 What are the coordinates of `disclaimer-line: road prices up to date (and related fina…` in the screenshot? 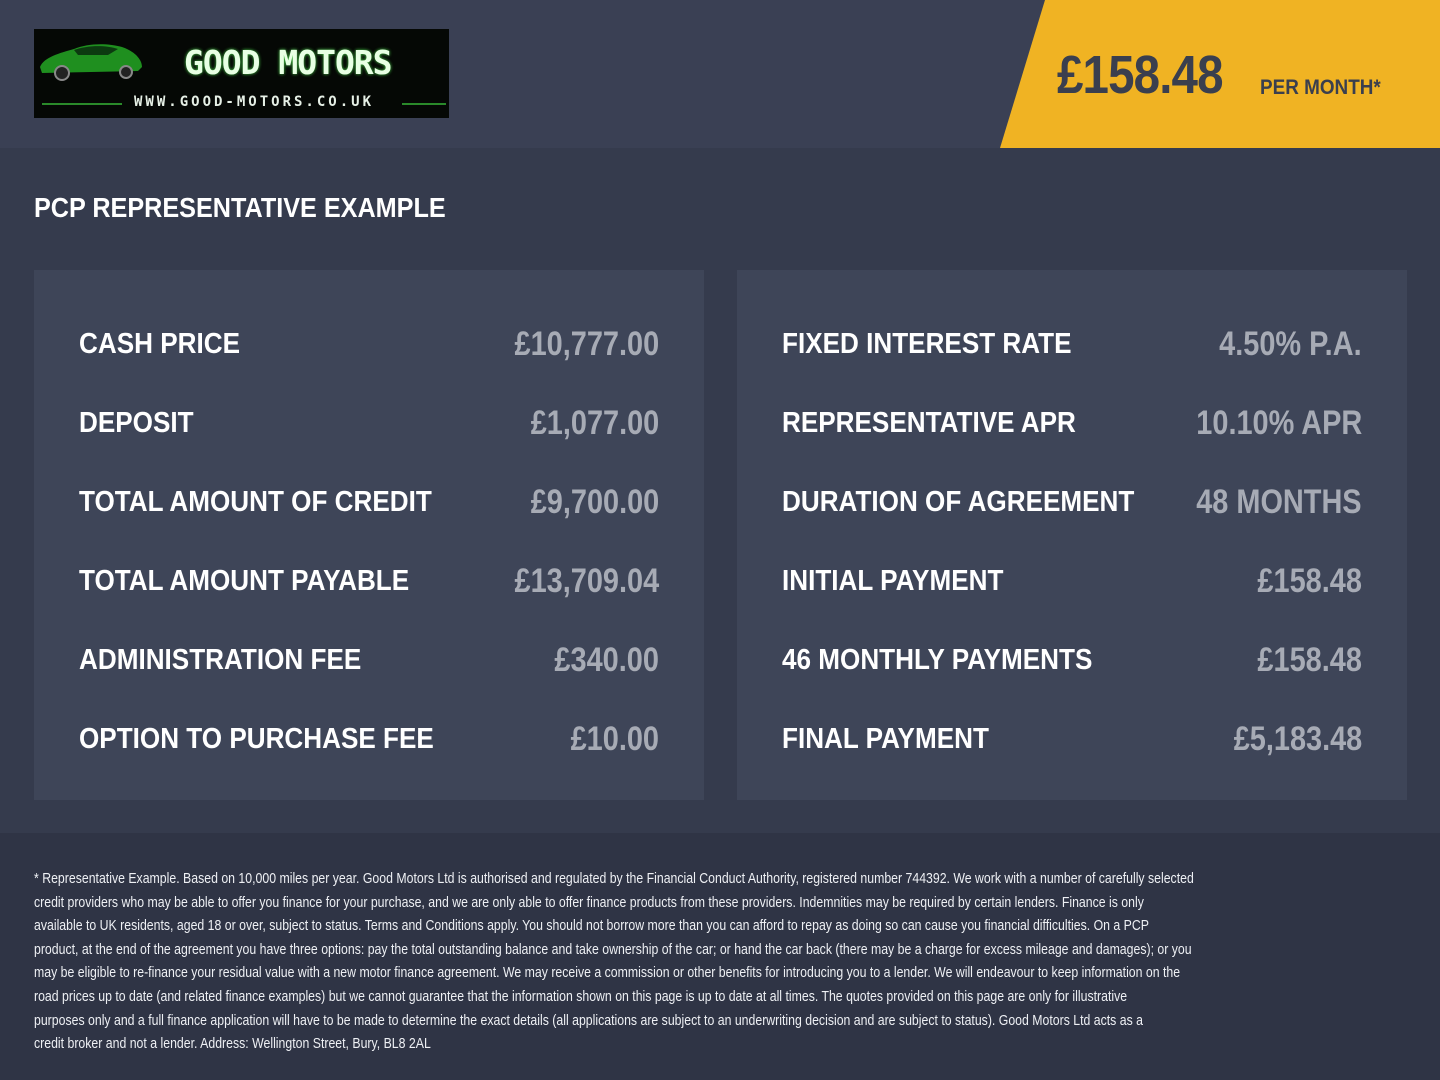 It's located at (581, 996).